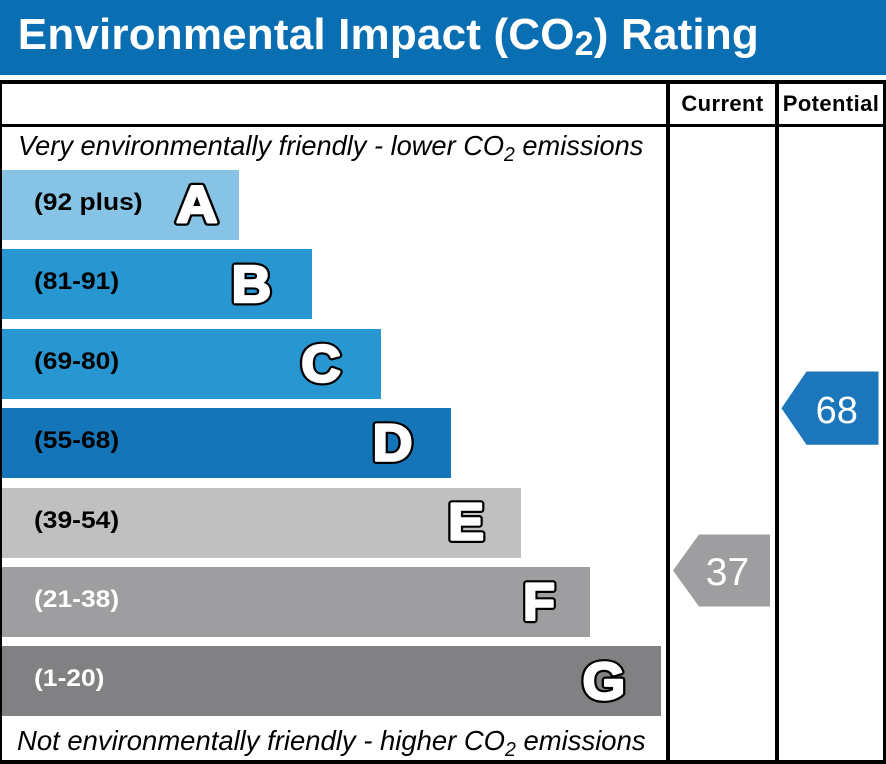  Describe the element at coordinates (604, 682) in the screenshot. I see `svg-text: G` at that location.